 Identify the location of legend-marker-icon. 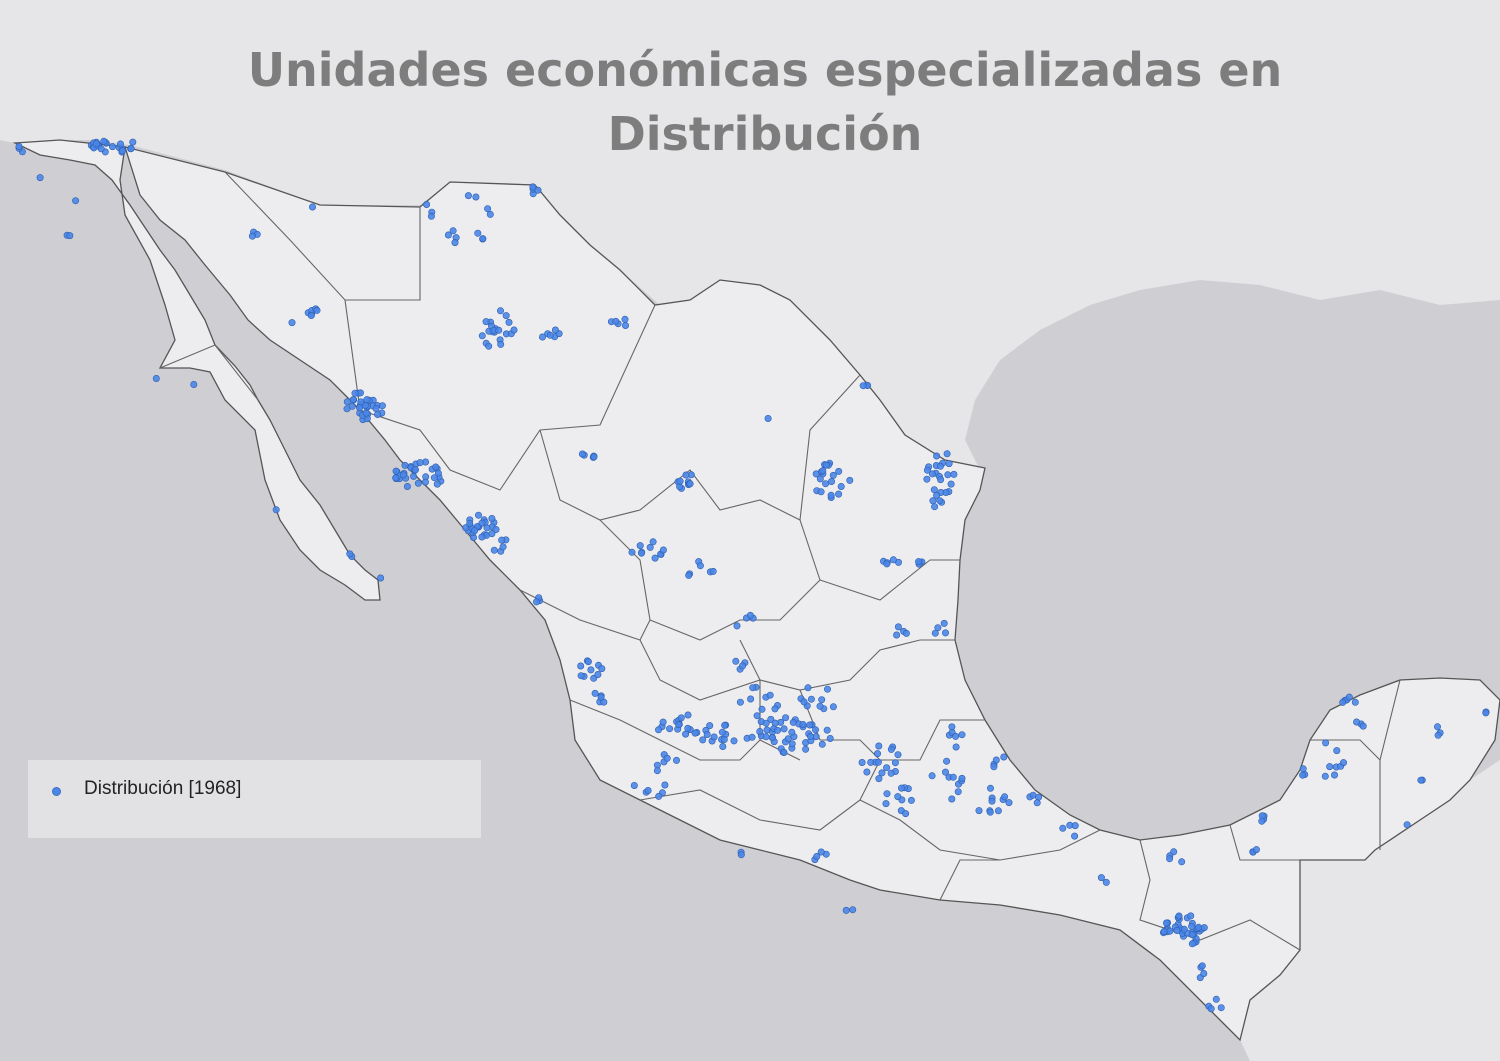
(56, 791).